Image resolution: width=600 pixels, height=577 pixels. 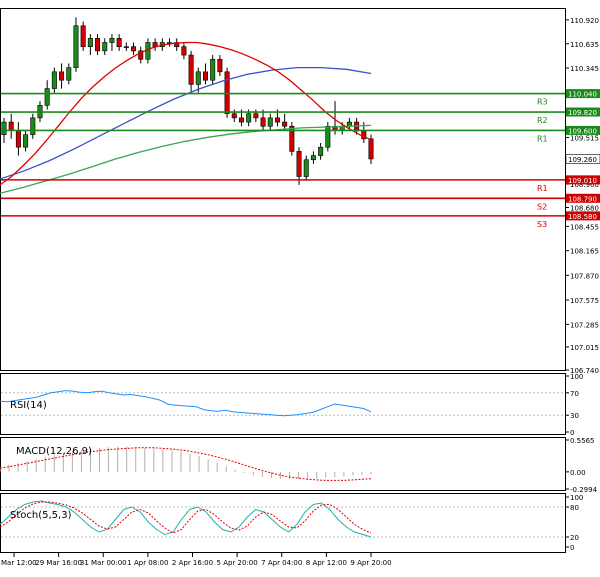 What do you see at coordinates (542, 120) in the screenshot?
I see `level-label: R2` at bounding box center [542, 120].